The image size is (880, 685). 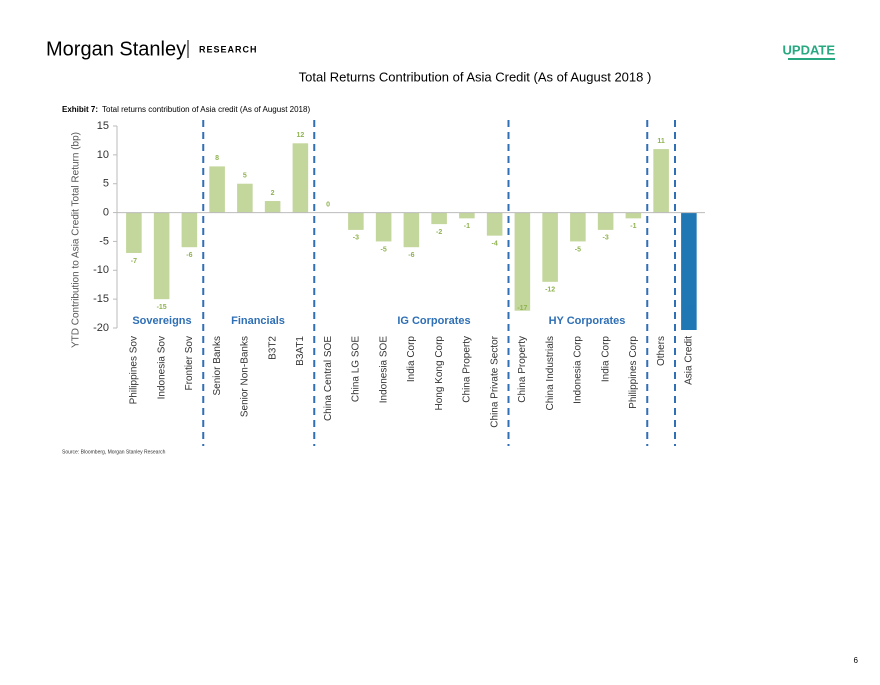 What do you see at coordinates (300, 135) in the screenshot?
I see `value-label: 12` at bounding box center [300, 135].